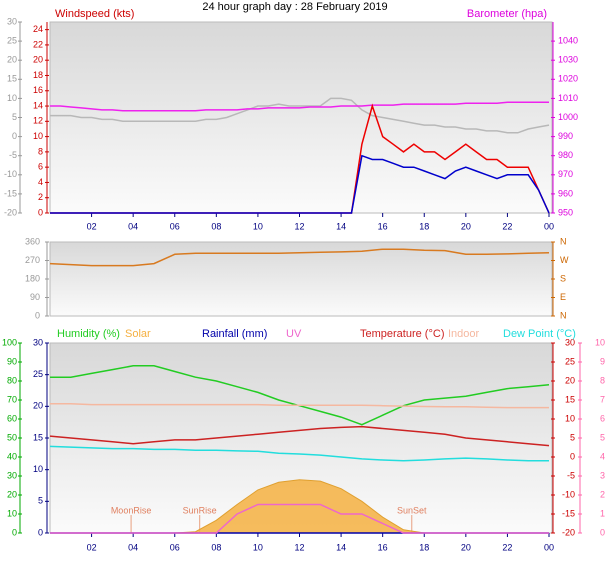  Describe the element at coordinates (412, 510) in the screenshot. I see `annotation: SunSet` at that location.